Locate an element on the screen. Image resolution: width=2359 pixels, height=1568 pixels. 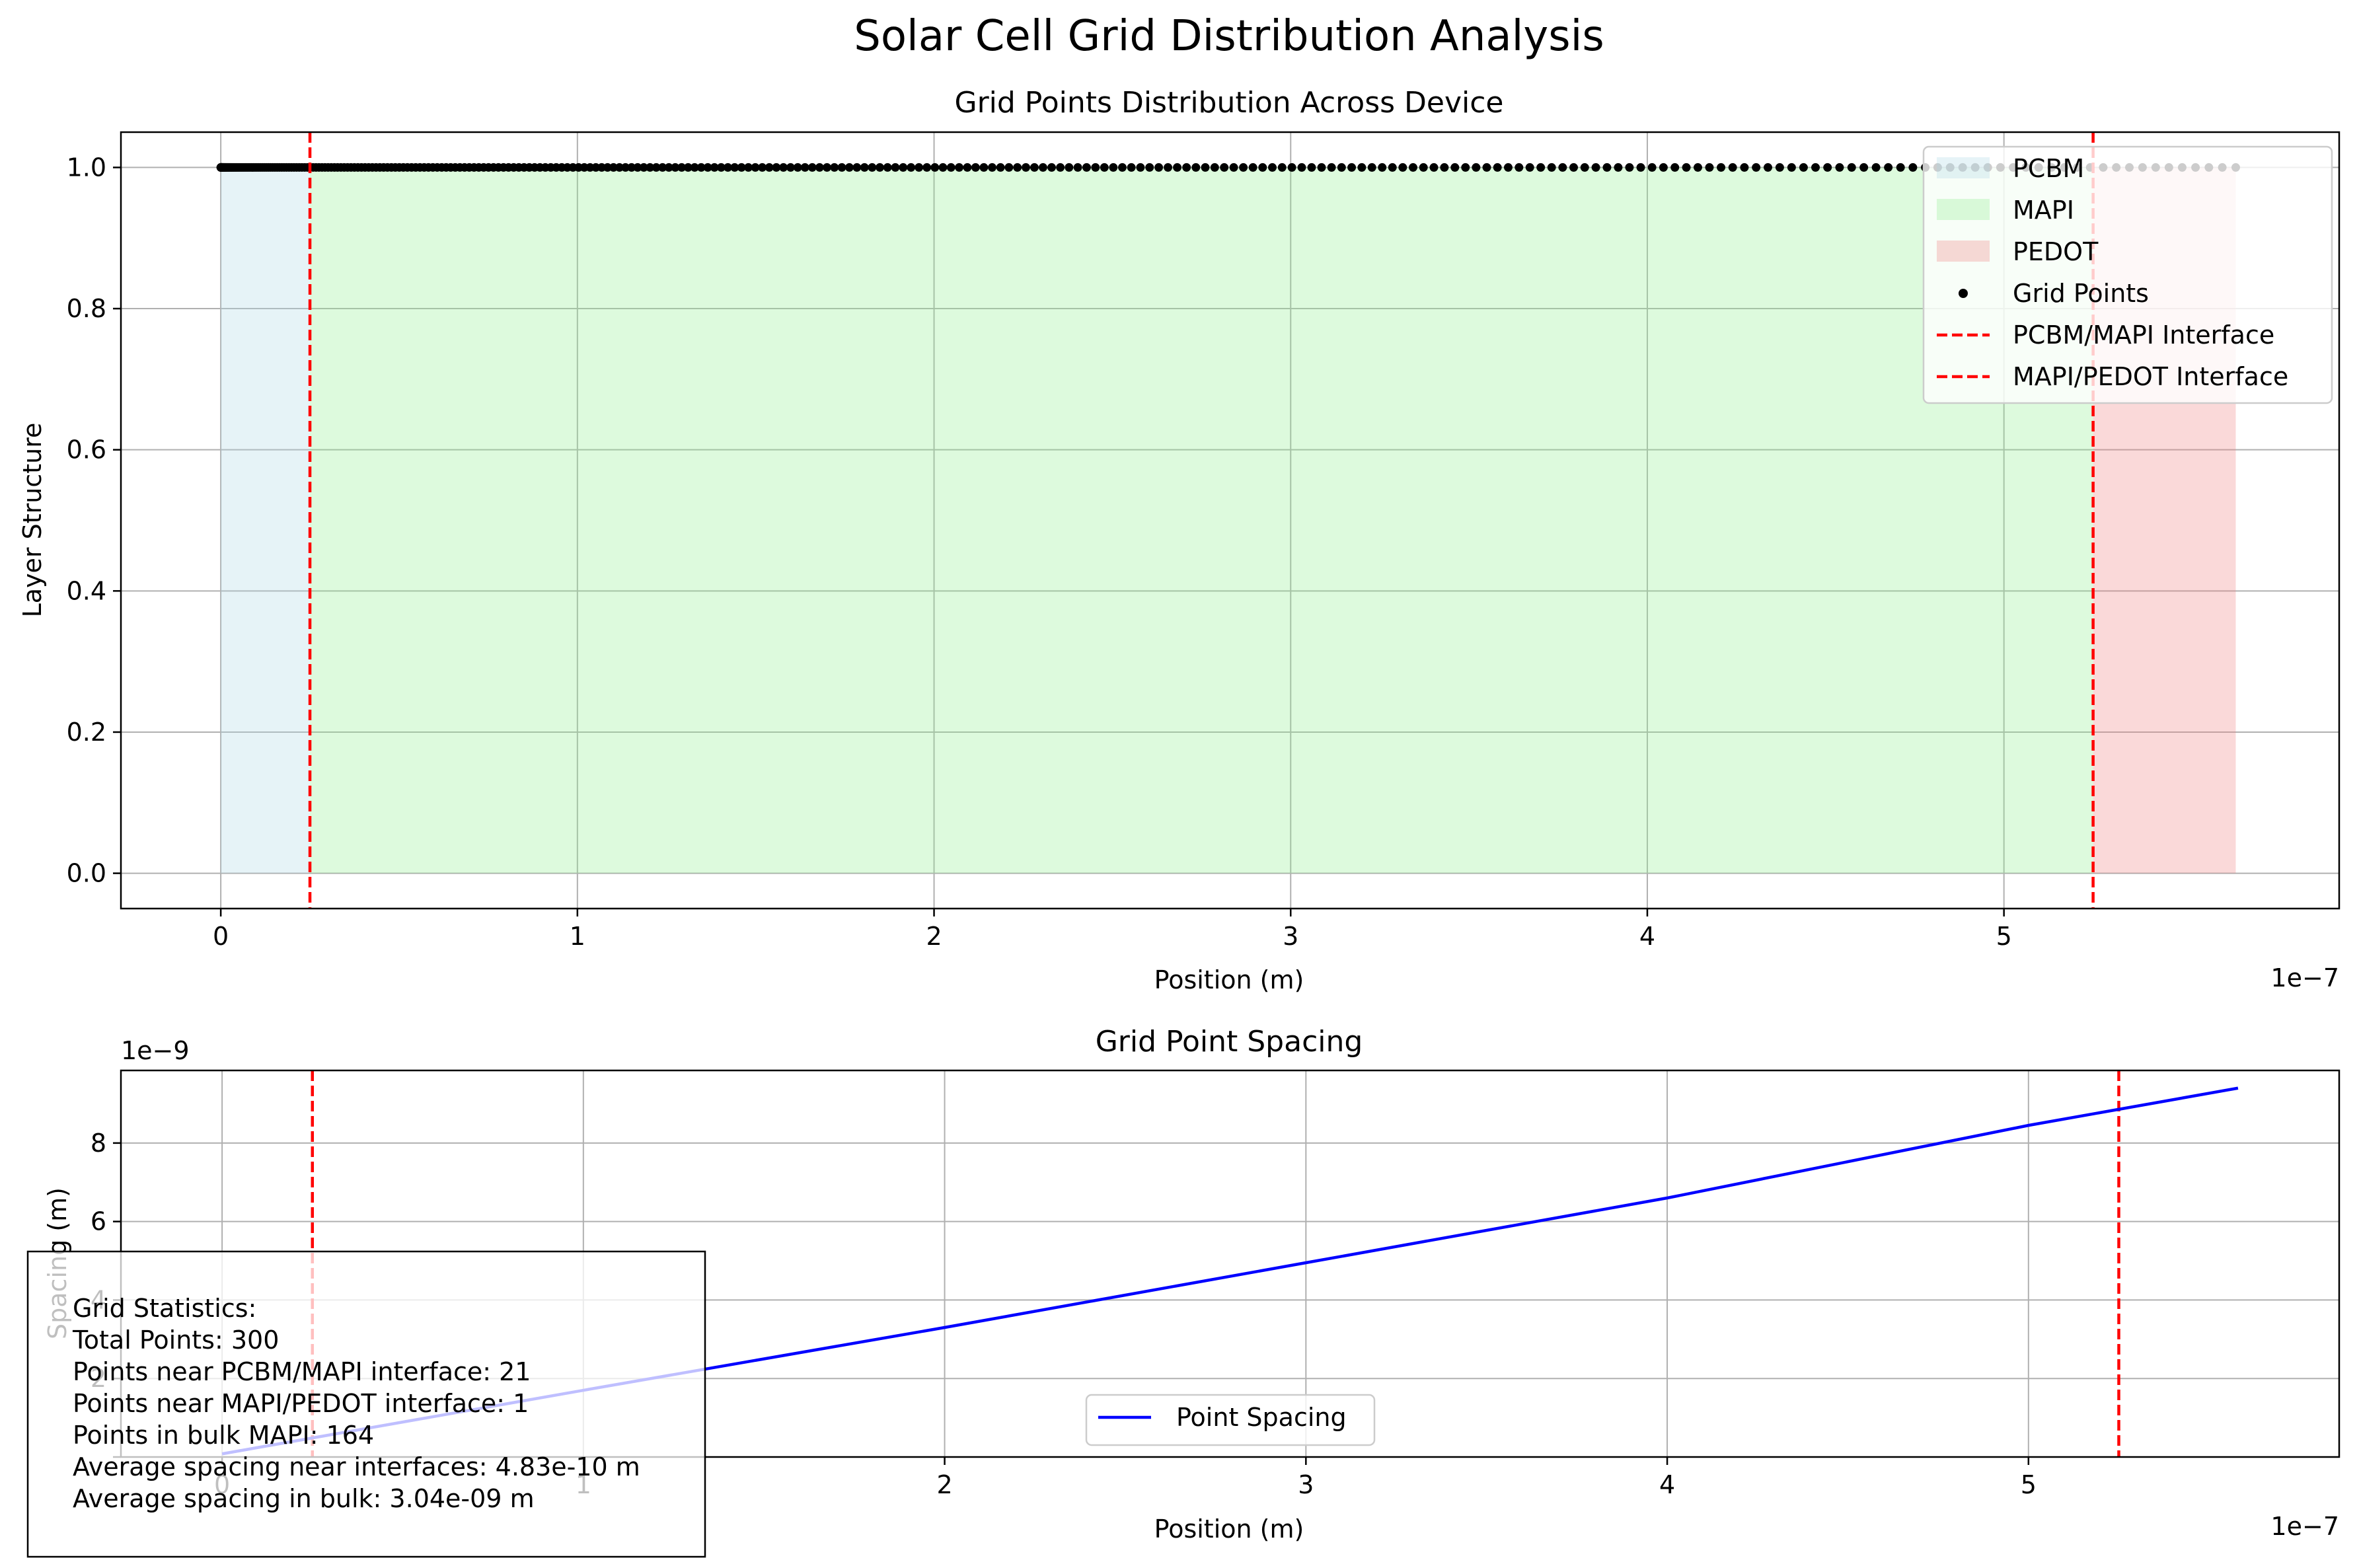
legend-marker-grid-points is located at coordinates (1964, 293).